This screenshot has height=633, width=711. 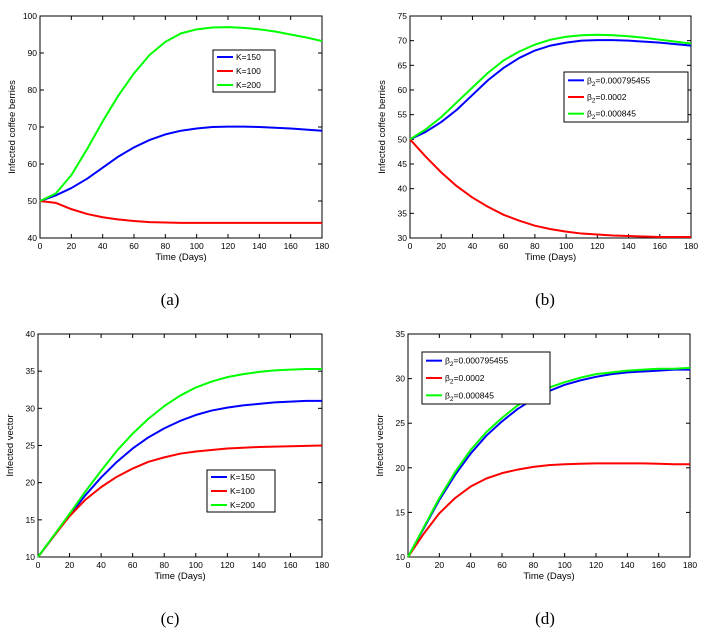 What do you see at coordinates (403, 115) in the screenshot?
I see `y-tick-label: 55` at bounding box center [403, 115].